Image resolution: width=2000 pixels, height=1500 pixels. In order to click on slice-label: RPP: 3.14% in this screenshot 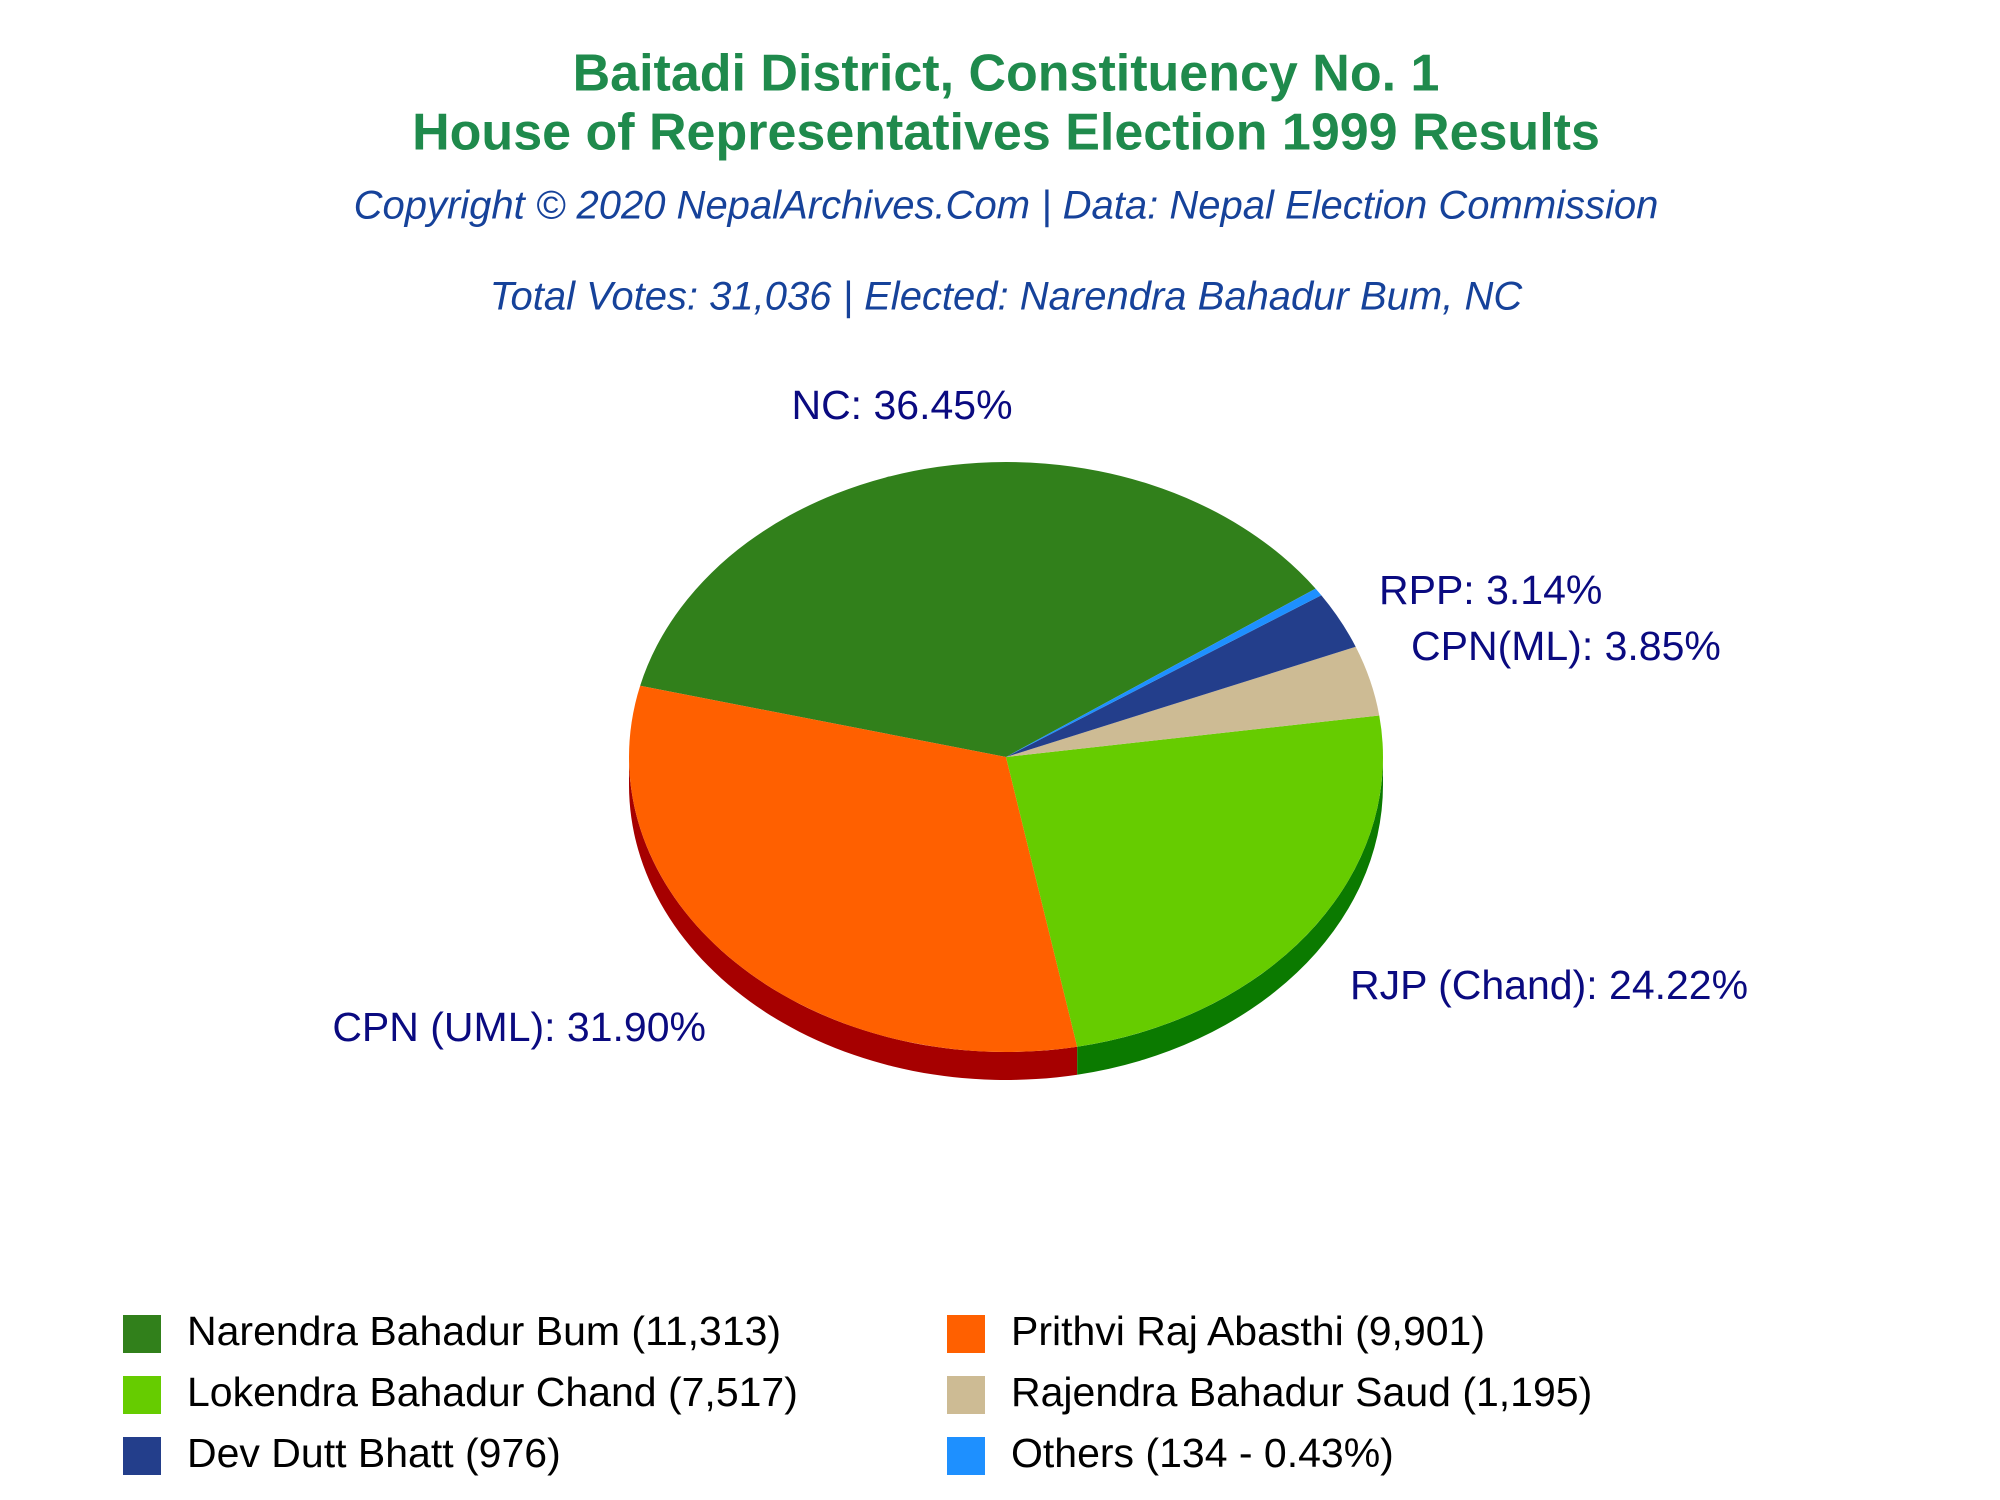, I will do `click(1490, 590)`.